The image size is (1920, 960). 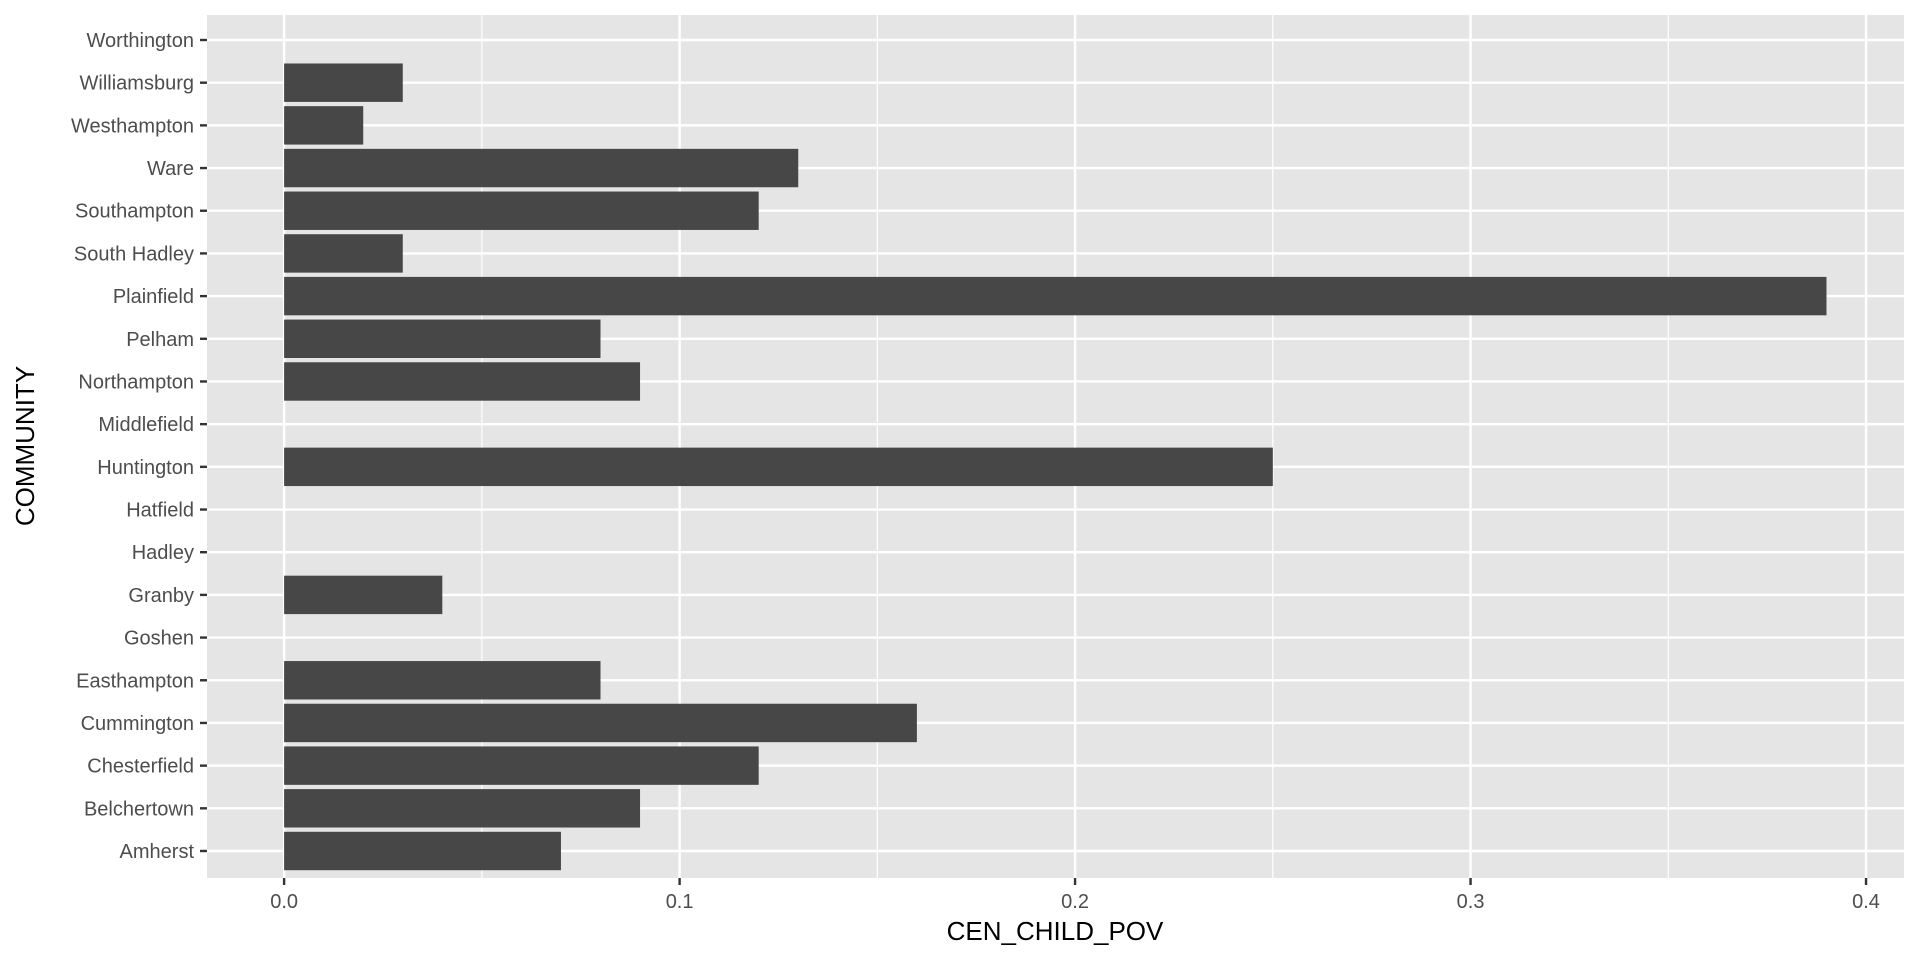 I want to click on y-tick-label: Westhampton, so click(x=132, y=126).